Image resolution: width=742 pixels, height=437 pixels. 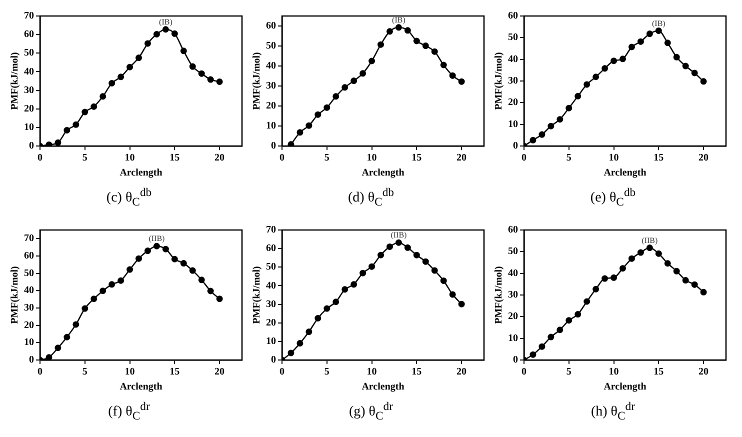 What do you see at coordinates (166, 21) in the screenshot?
I see `annotation: (IB)` at bounding box center [166, 21].